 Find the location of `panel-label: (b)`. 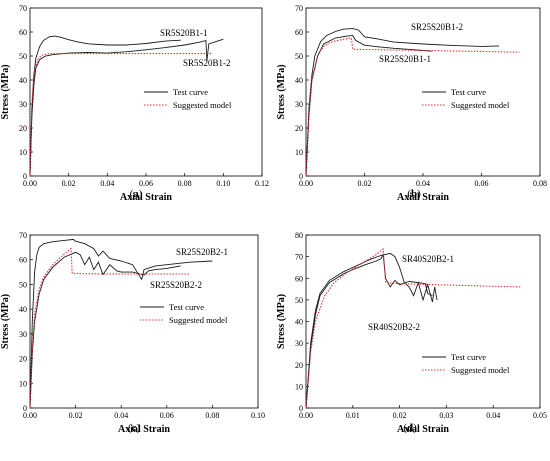

panel-label: (b) is located at coordinates (414, 194).